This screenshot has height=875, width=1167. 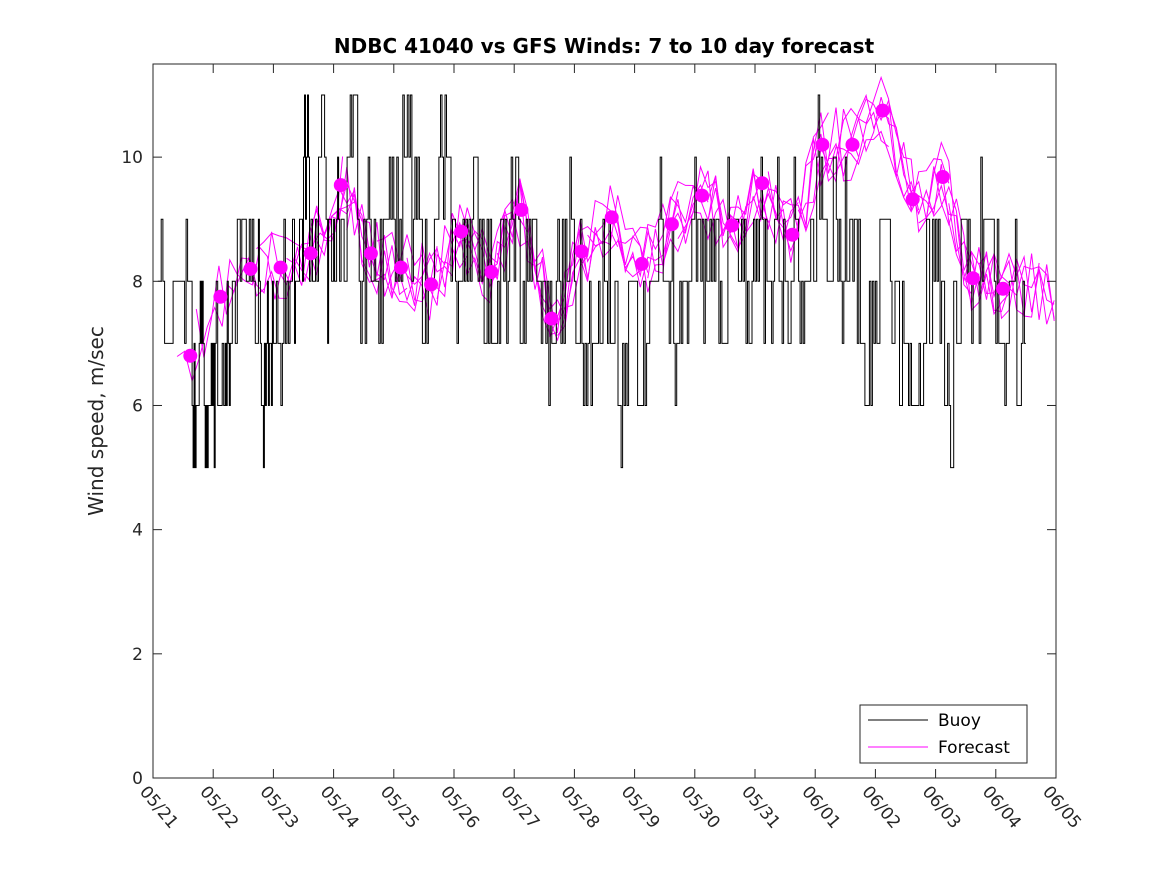 What do you see at coordinates (974, 748) in the screenshot?
I see `legend-label-forecast: Forecast` at bounding box center [974, 748].